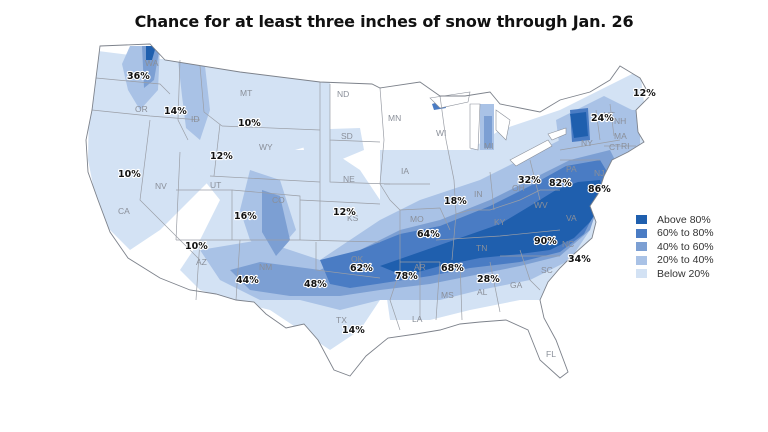 The image size is (768, 432). I want to click on state-label-mo: MO, so click(417, 219).